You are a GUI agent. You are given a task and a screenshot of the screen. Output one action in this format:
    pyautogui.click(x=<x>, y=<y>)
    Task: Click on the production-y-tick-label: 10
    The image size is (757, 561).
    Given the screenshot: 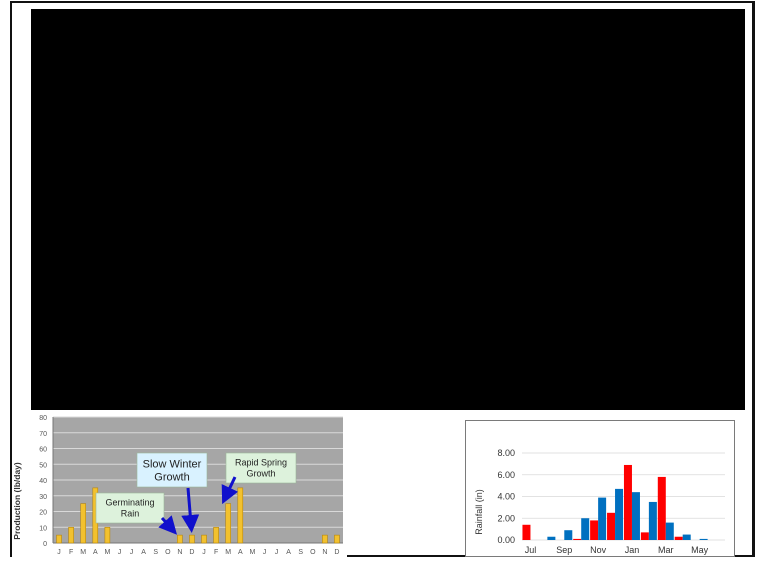 What is the action you would take?
    pyautogui.click(x=43, y=528)
    